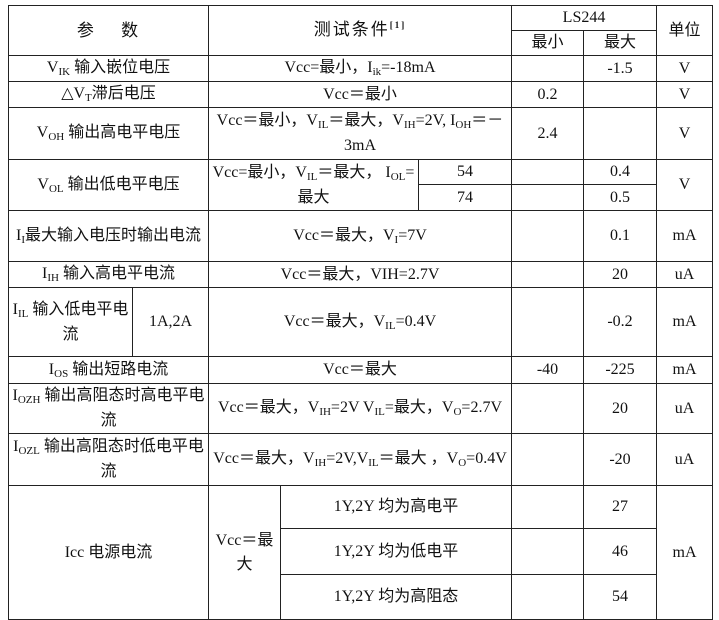  What do you see at coordinates (584, 18) in the screenshot?
I see `header-device: LS244` at bounding box center [584, 18].